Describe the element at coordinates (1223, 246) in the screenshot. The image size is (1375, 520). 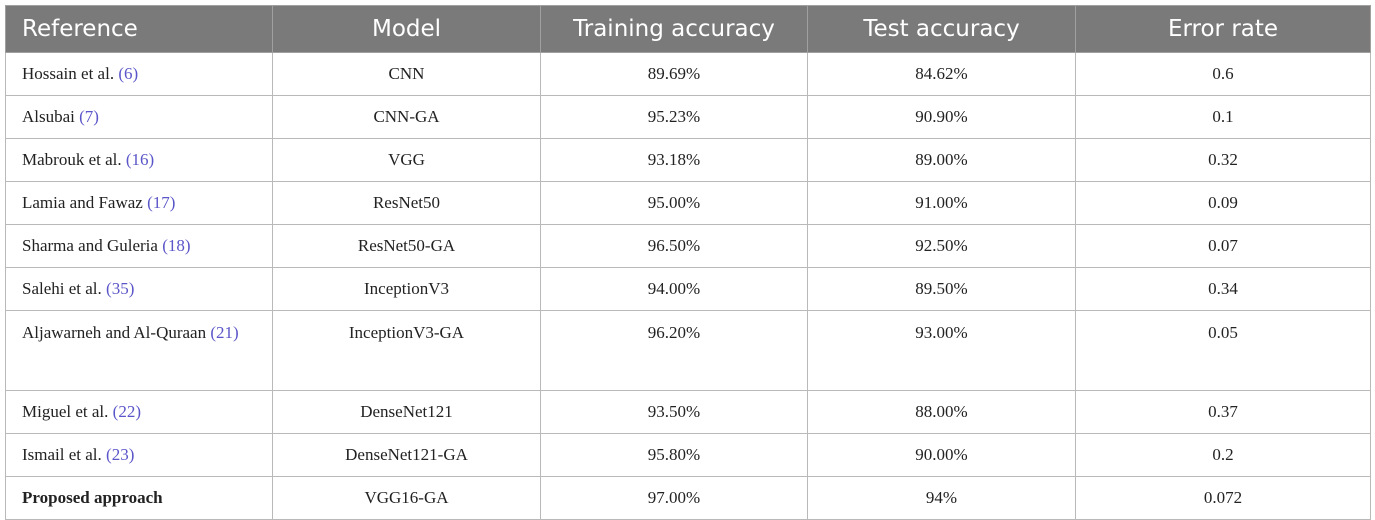
I see `error-rate-cell: 0.07` at that location.